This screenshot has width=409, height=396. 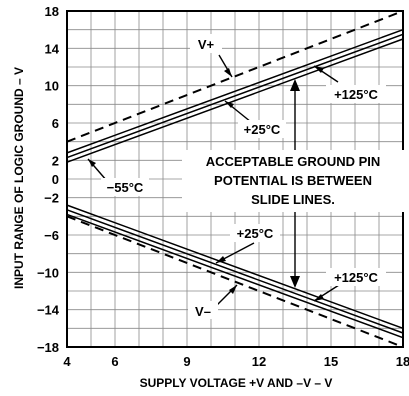 What do you see at coordinates (52, 48) in the screenshot?
I see `y-tick-label: 14` at bounding box center [52, 48].